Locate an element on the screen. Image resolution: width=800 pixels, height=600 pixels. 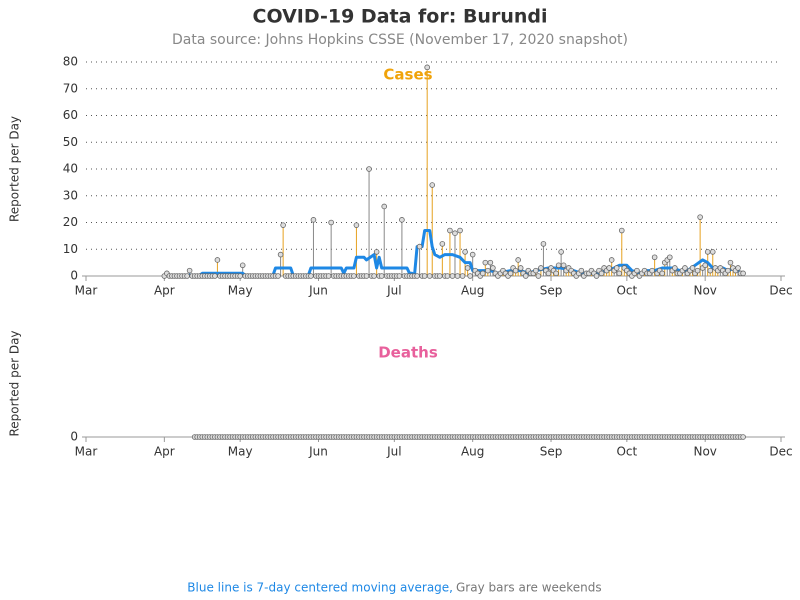
panel-title: Deaths is located at coordinates (408, 353).